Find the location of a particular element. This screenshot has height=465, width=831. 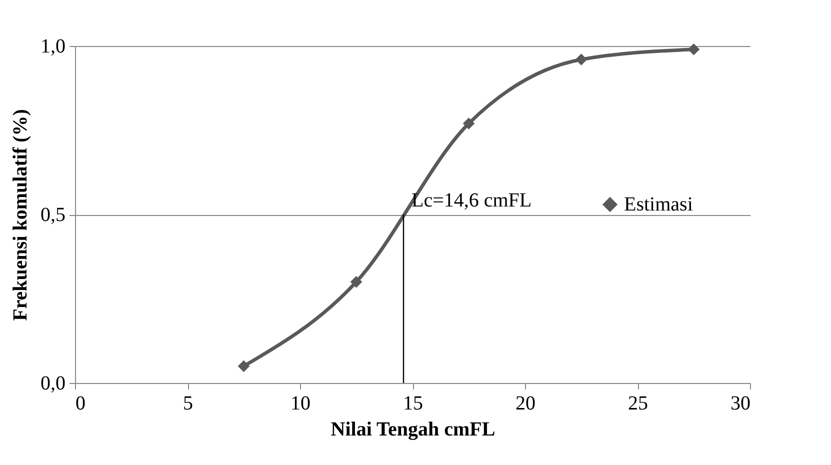

y-tick-label: 0,0 is located at coordinates (53, 383).